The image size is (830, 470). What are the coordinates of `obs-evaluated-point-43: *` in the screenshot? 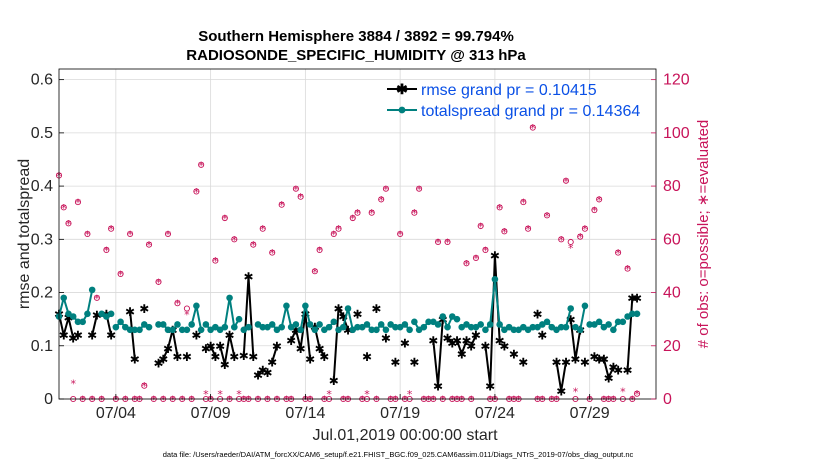 It's located at (263, 229).